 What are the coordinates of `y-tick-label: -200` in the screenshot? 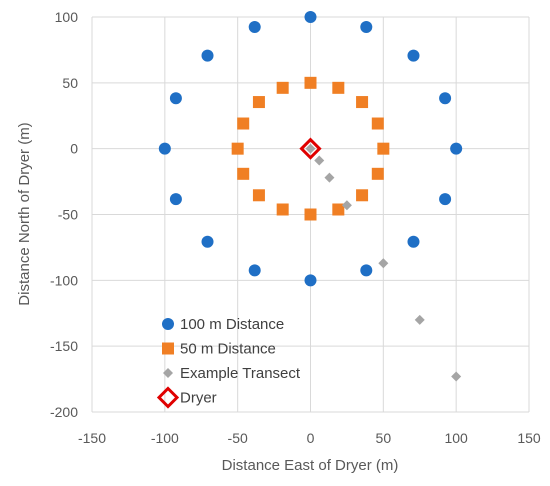 It's located at (64, 412).